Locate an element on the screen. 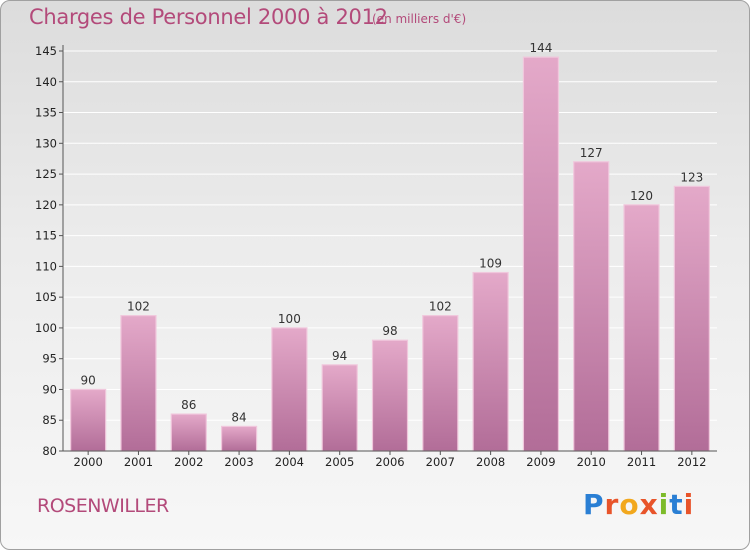 The image size is (750, 550). y-tick-label: 90 is located at coordinates (49, 389).